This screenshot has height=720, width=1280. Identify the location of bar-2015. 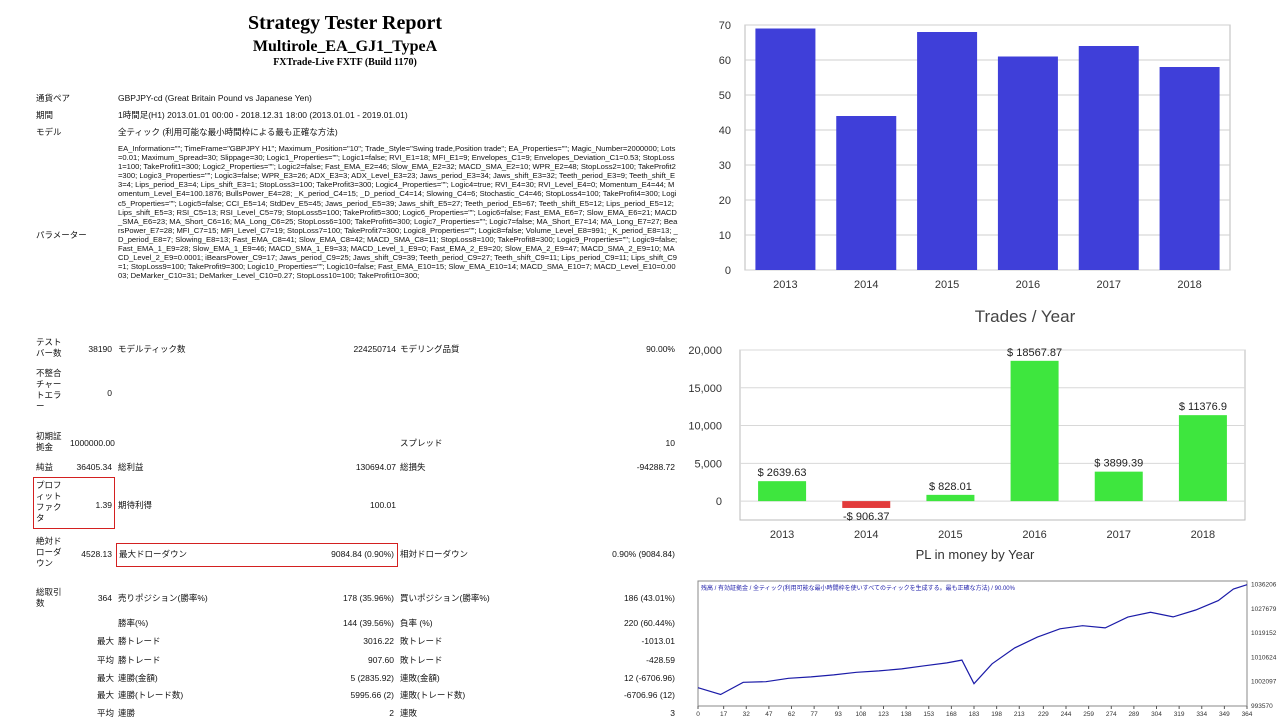
(950, 498).